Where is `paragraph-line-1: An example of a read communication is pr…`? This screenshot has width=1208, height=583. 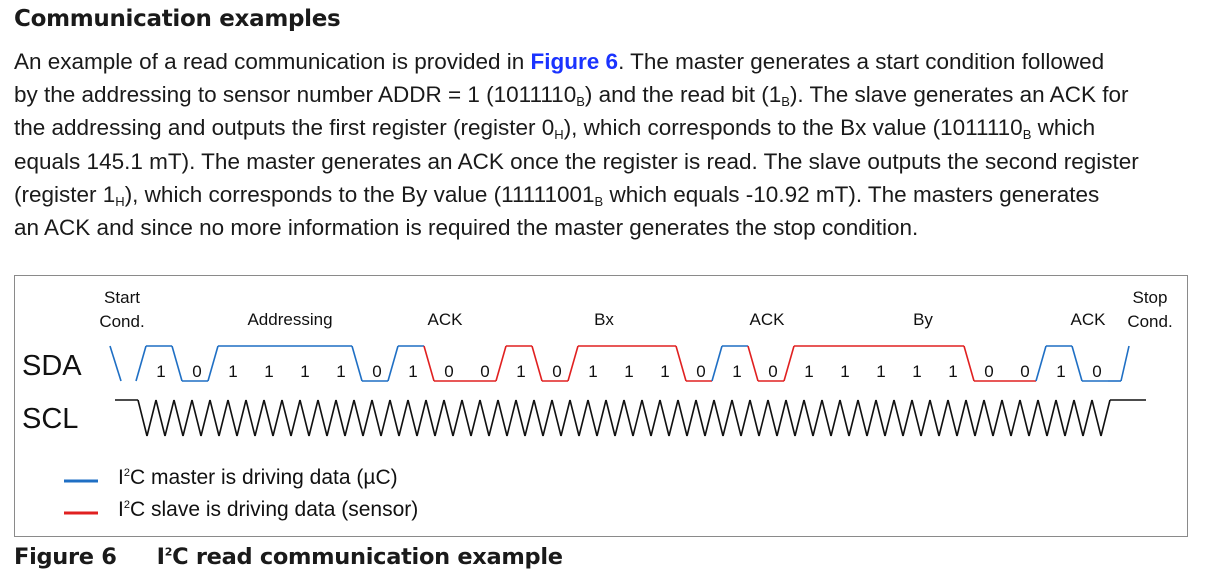 paragraph-line-1: An example of a read communication is pr… is located at coordinates (606, 61).